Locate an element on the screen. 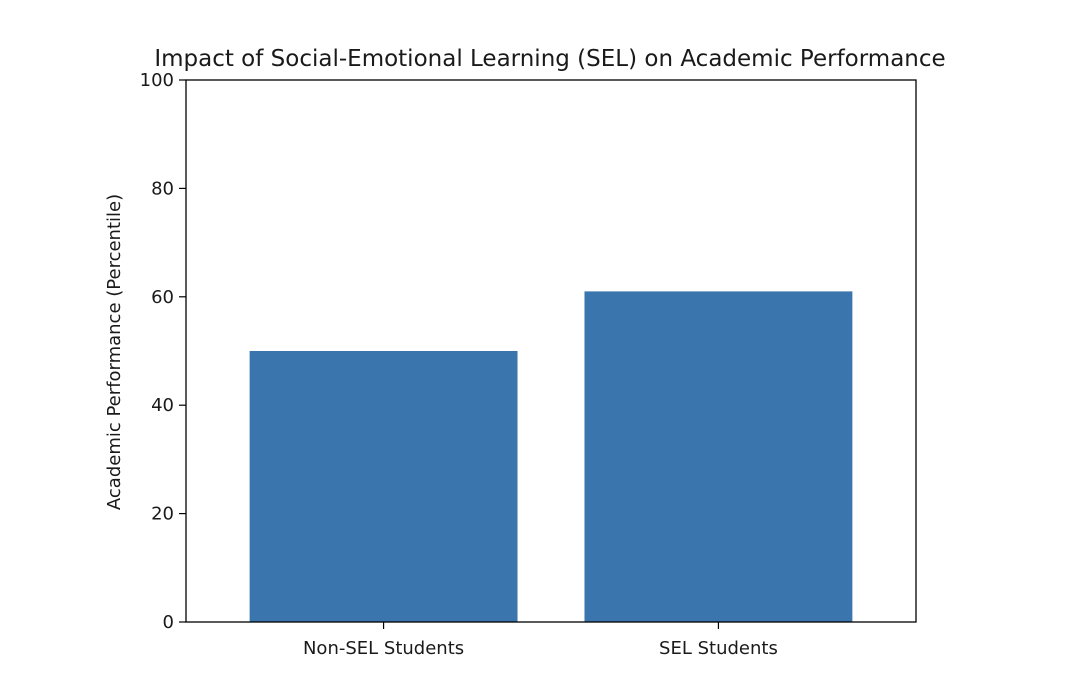  y-axis-label: Academic Performance (Percentile) is located at coordinates (114, 352).